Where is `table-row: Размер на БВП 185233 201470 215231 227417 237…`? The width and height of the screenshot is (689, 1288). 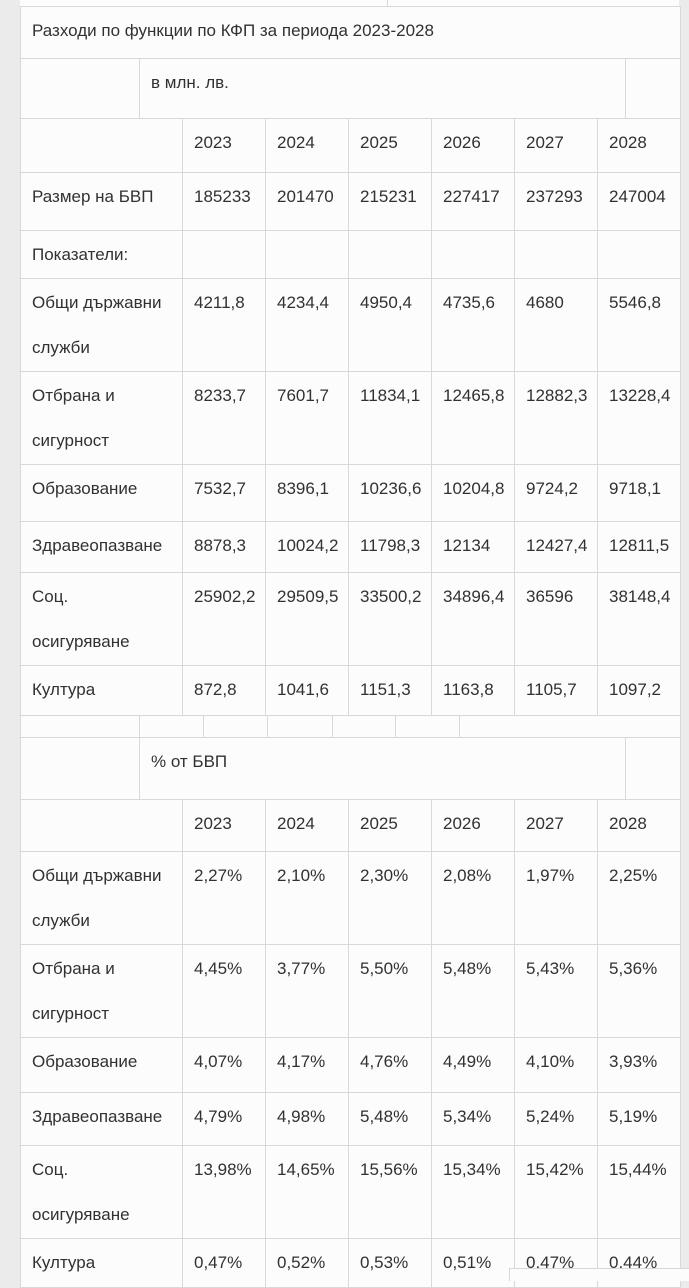 table-row: Размер на БВП 185233 201470 215231 227417 237… is located at coordinates (350, 201).